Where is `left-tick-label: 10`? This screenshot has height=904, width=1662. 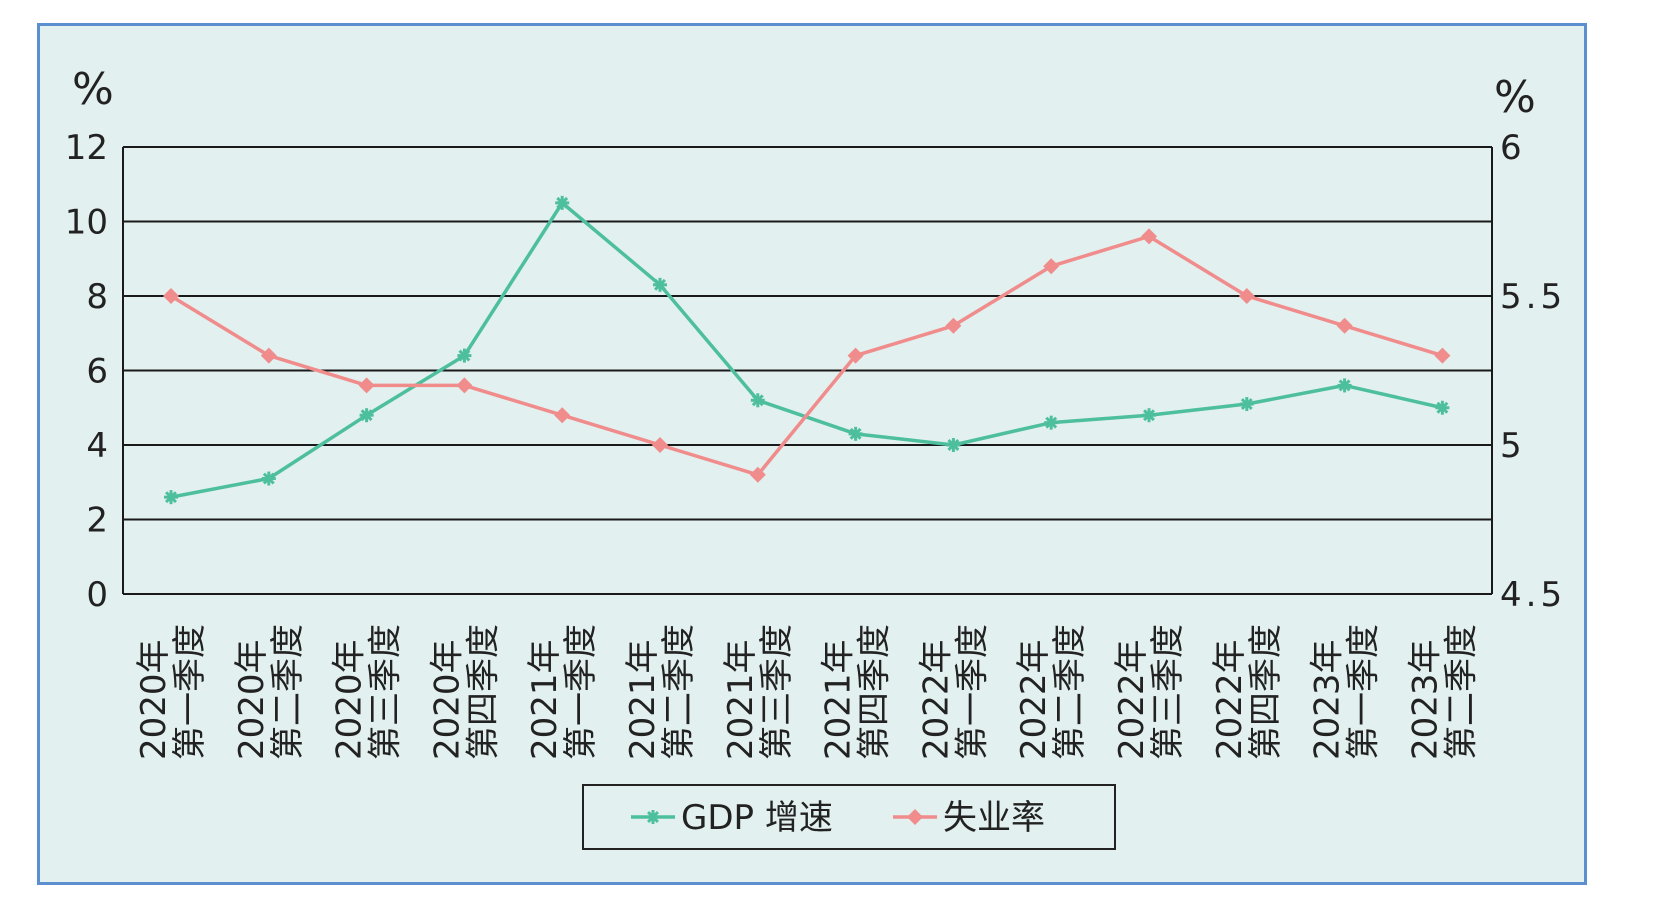 left-tick-label: 10 is located at coordinates (86, 223).